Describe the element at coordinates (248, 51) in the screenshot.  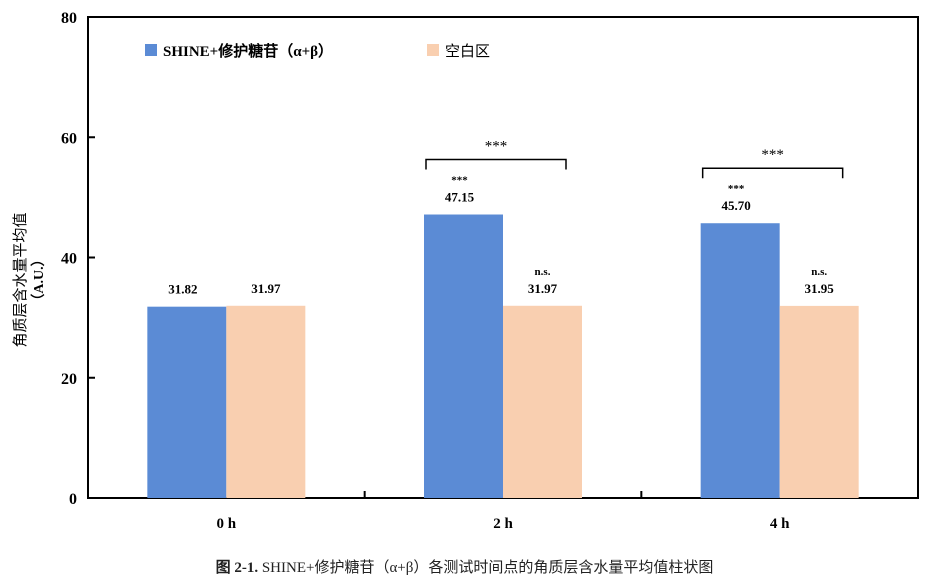
I see `legend-label-series1: SHINE+修护糖苷（α+β）` at that location.